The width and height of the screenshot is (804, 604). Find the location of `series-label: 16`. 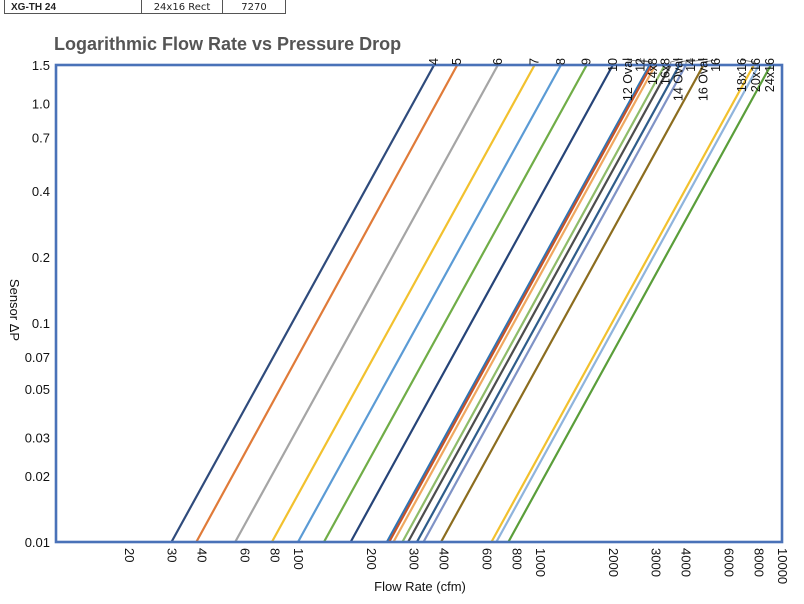

series-label: 16 is located at coordinates (716, 65).